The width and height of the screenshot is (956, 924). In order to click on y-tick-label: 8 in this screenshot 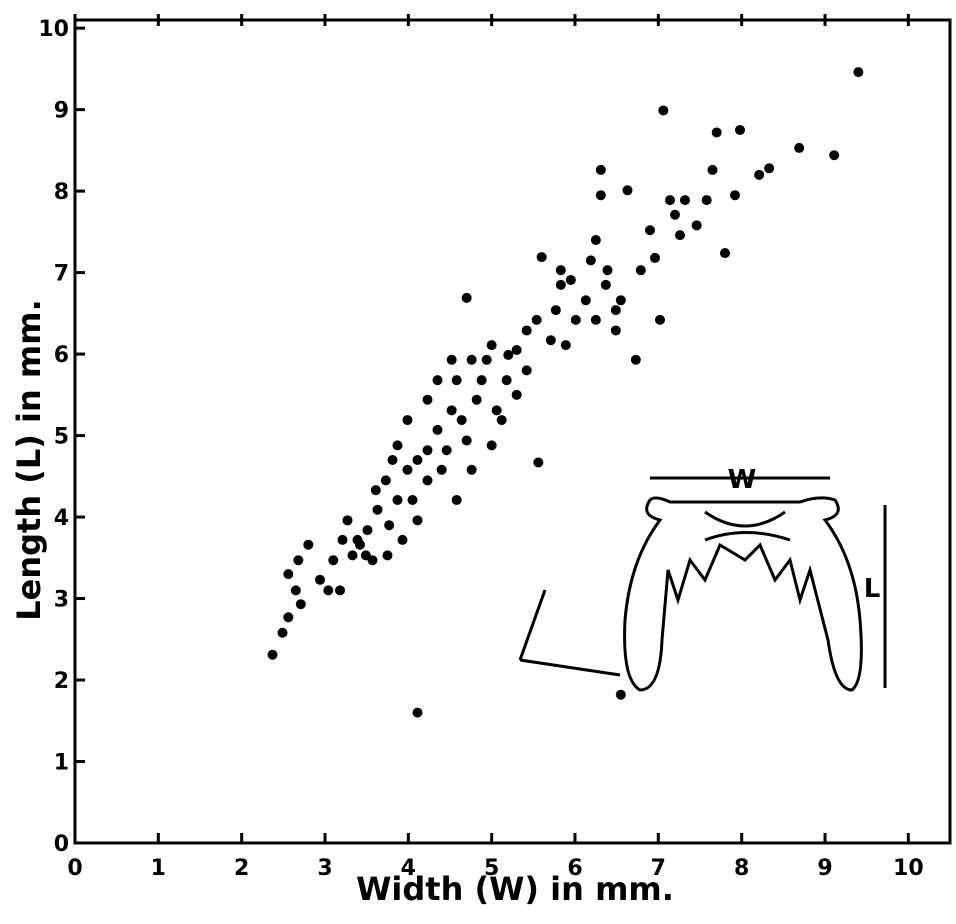, I will do `click(61, 192)`.